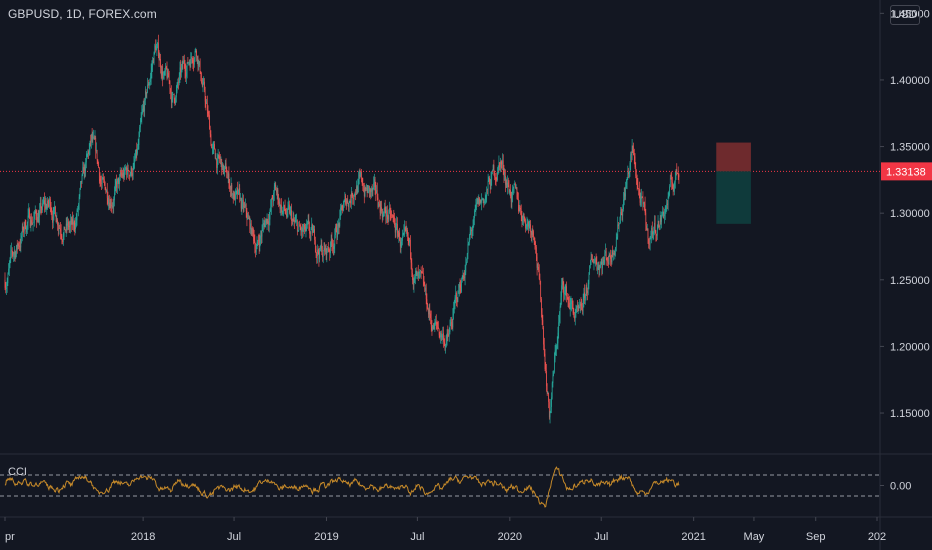  Describe the element at coordinates (877, 537) in the screenshot. I see `time-tick-label: 202` at that location.